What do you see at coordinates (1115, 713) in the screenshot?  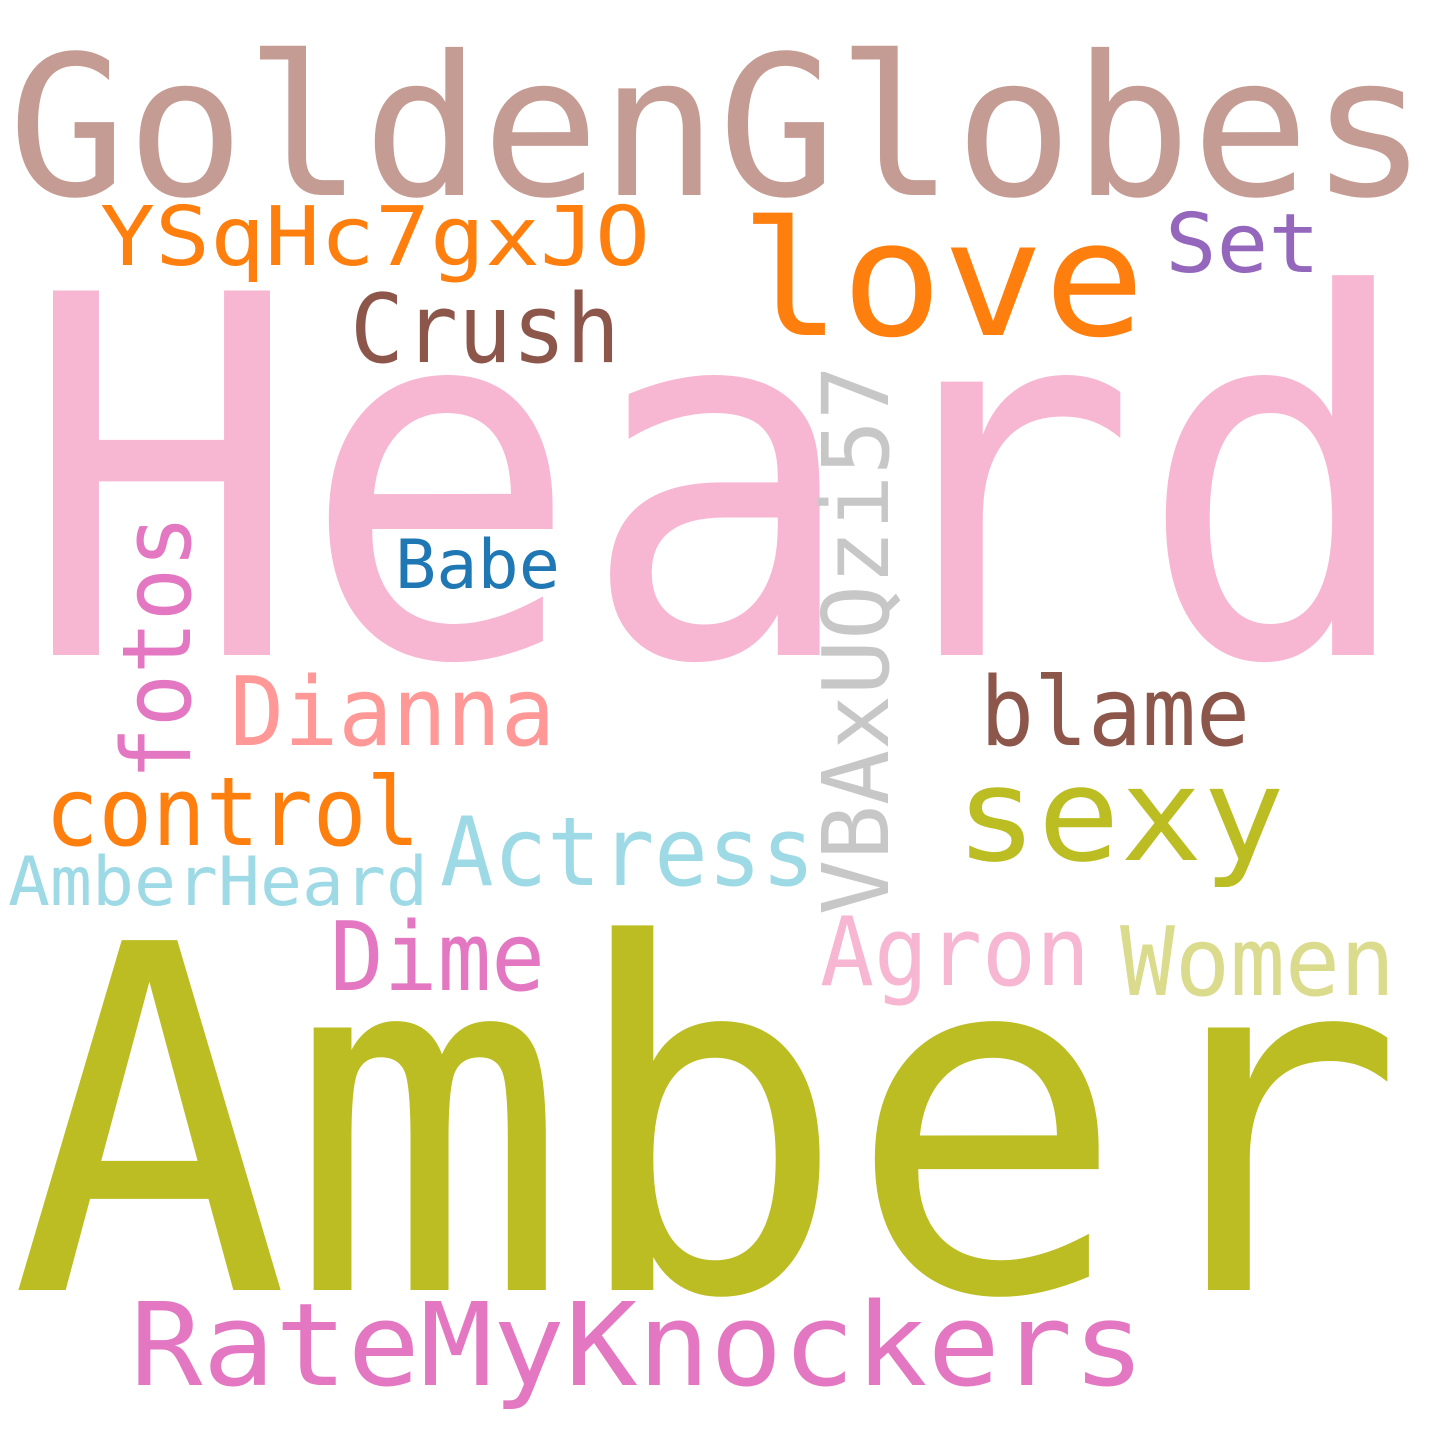 I see `word-blame: blame` at bounding box center [1115, 713].